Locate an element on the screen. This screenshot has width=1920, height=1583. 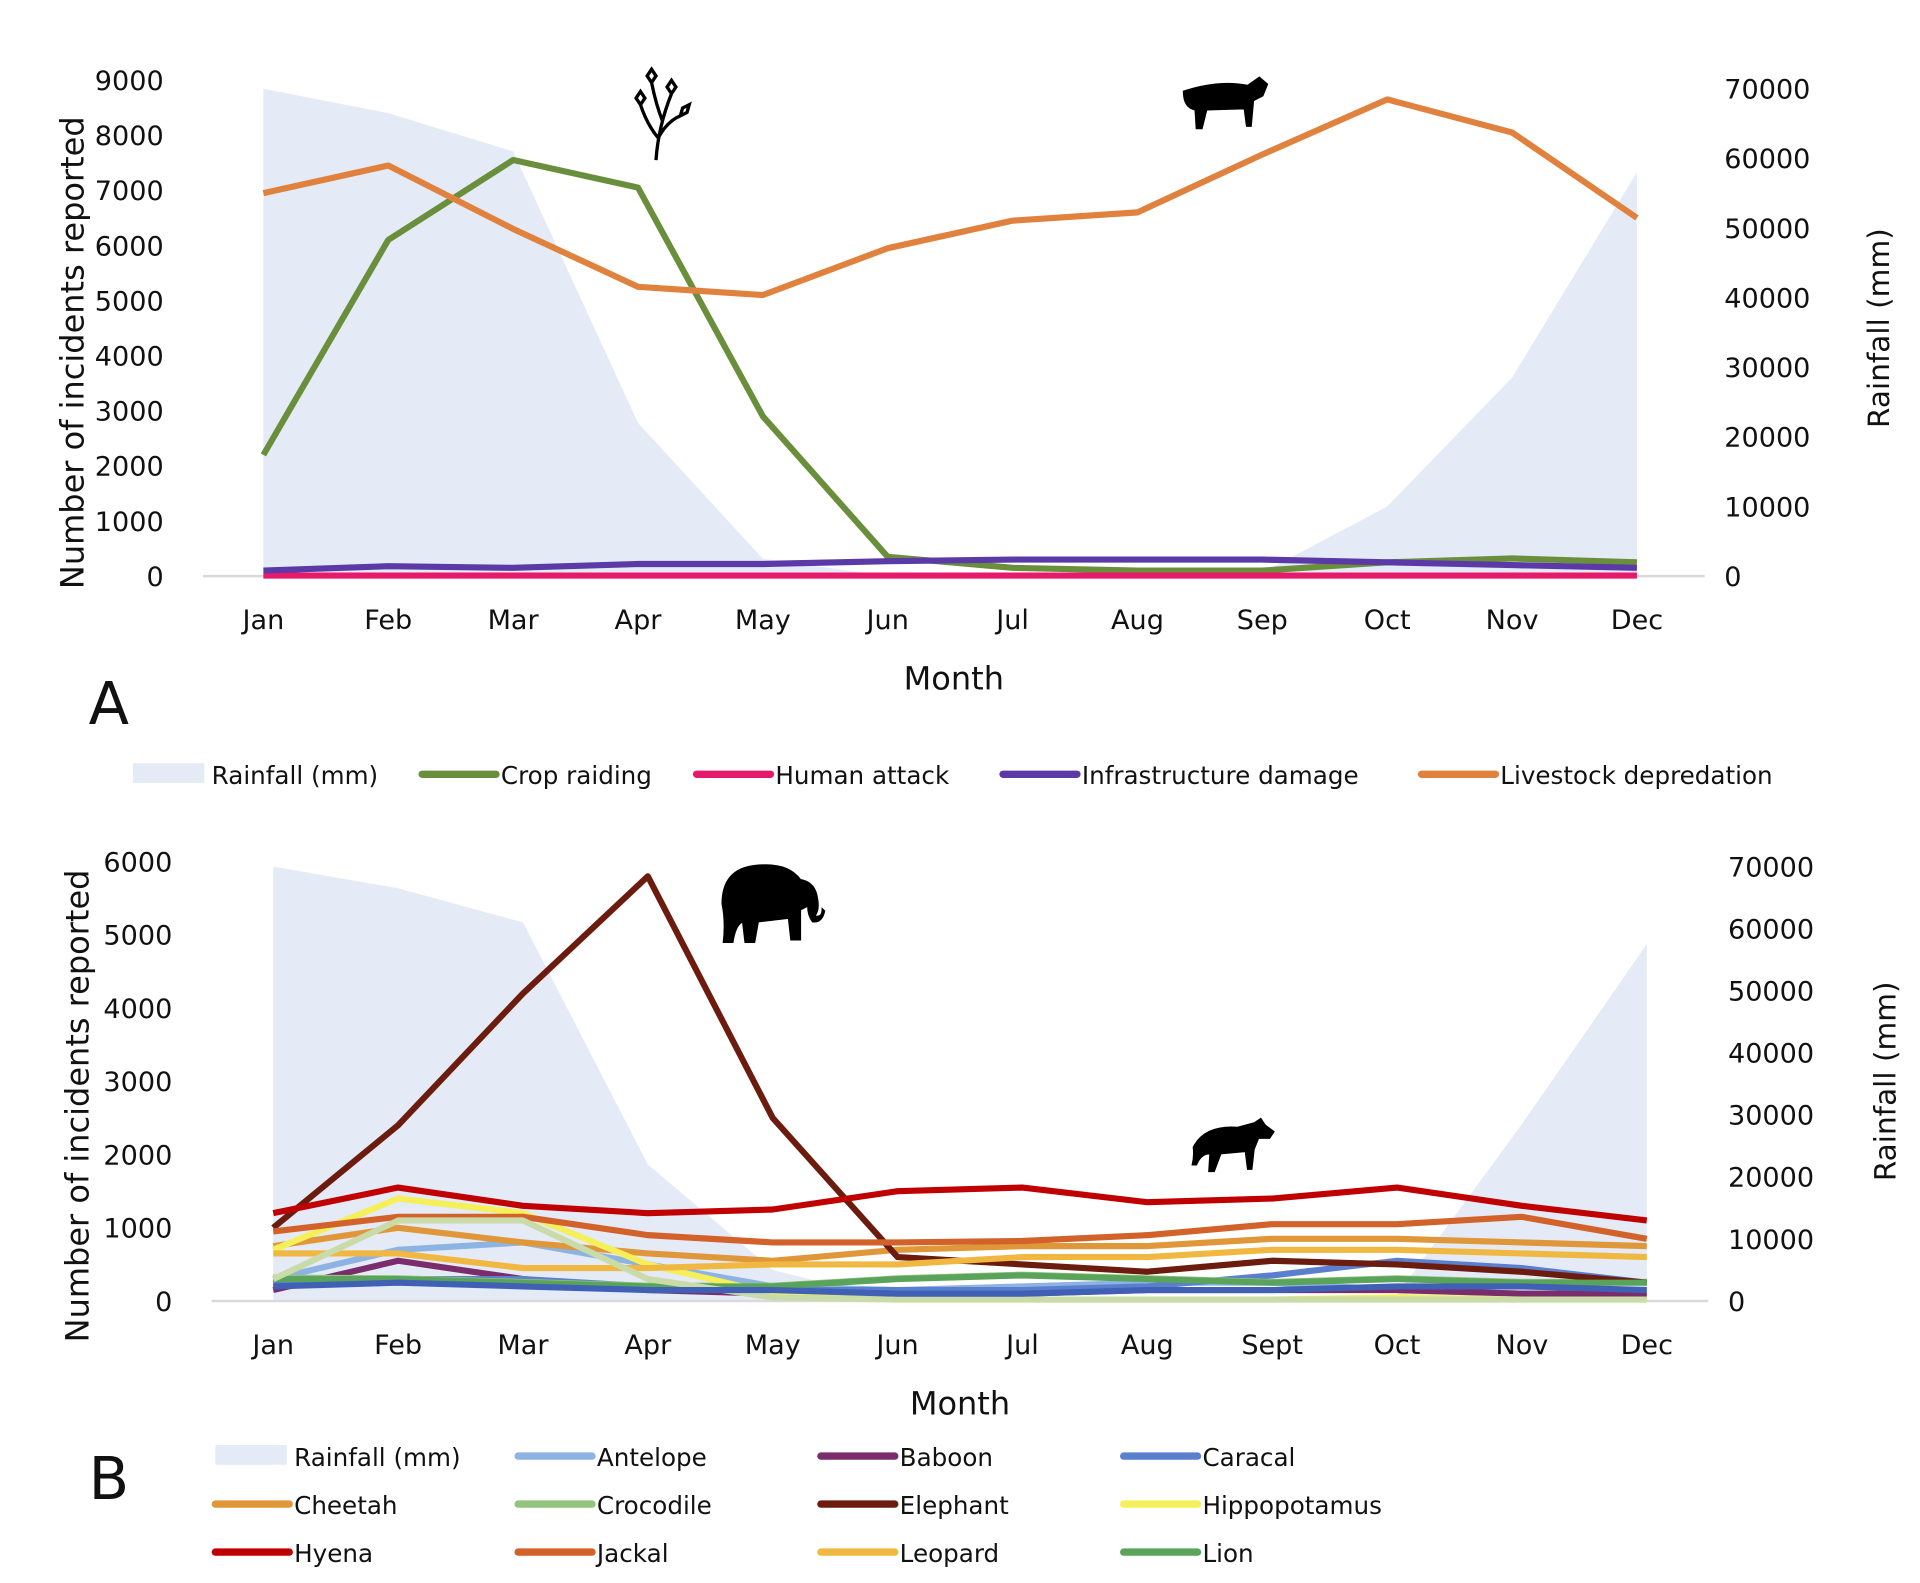
series-line-hyena is located at coordinates (960, 1204).